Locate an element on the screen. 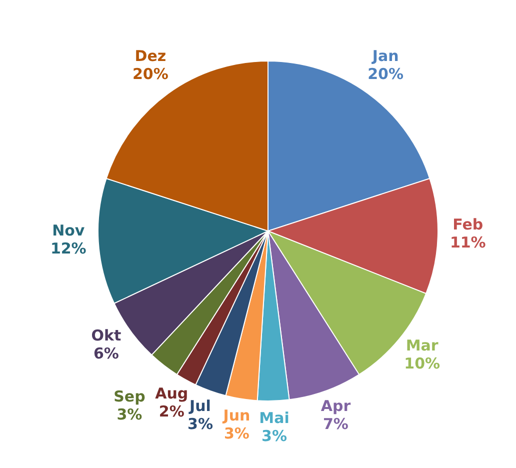 This screenshot has height=468, width=516. data-label: 10% is located at coordinates (422, 363).